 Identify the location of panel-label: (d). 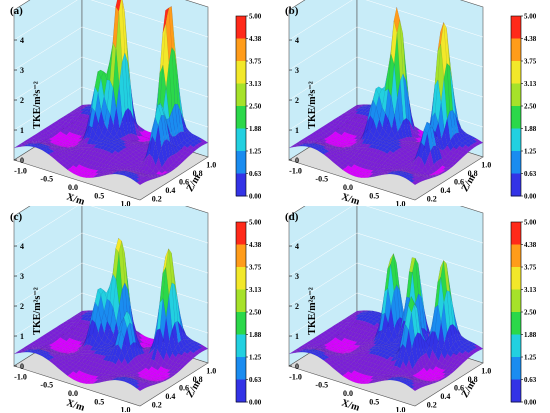
(292, 217).